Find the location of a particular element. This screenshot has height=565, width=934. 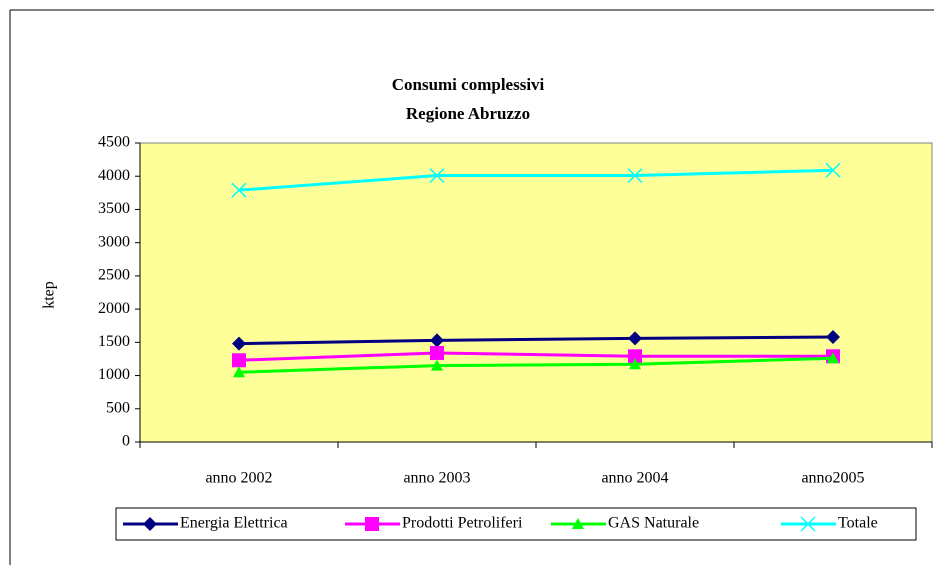

y-tick-label: 0 is located at coordinates (126, 441).